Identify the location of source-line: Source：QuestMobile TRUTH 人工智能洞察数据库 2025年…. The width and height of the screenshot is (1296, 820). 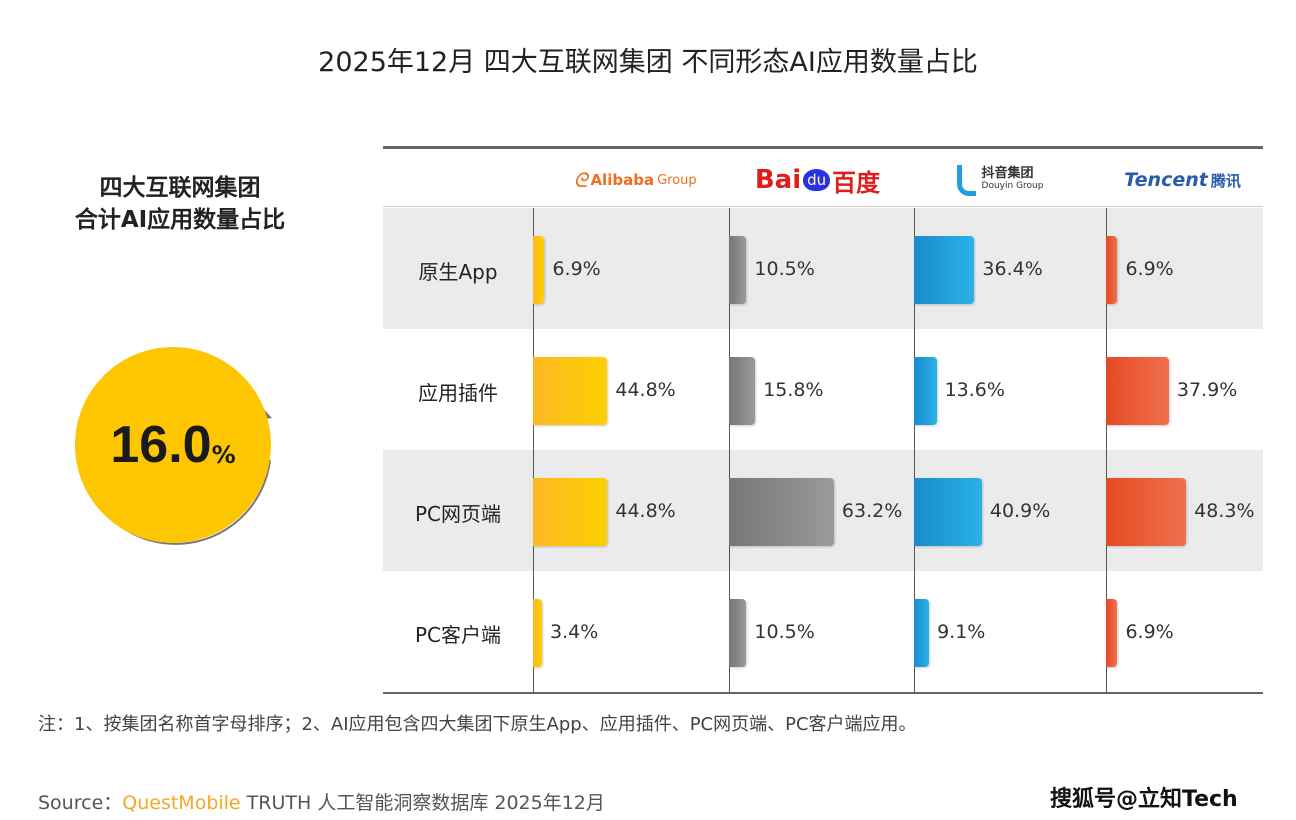
(321, 801).